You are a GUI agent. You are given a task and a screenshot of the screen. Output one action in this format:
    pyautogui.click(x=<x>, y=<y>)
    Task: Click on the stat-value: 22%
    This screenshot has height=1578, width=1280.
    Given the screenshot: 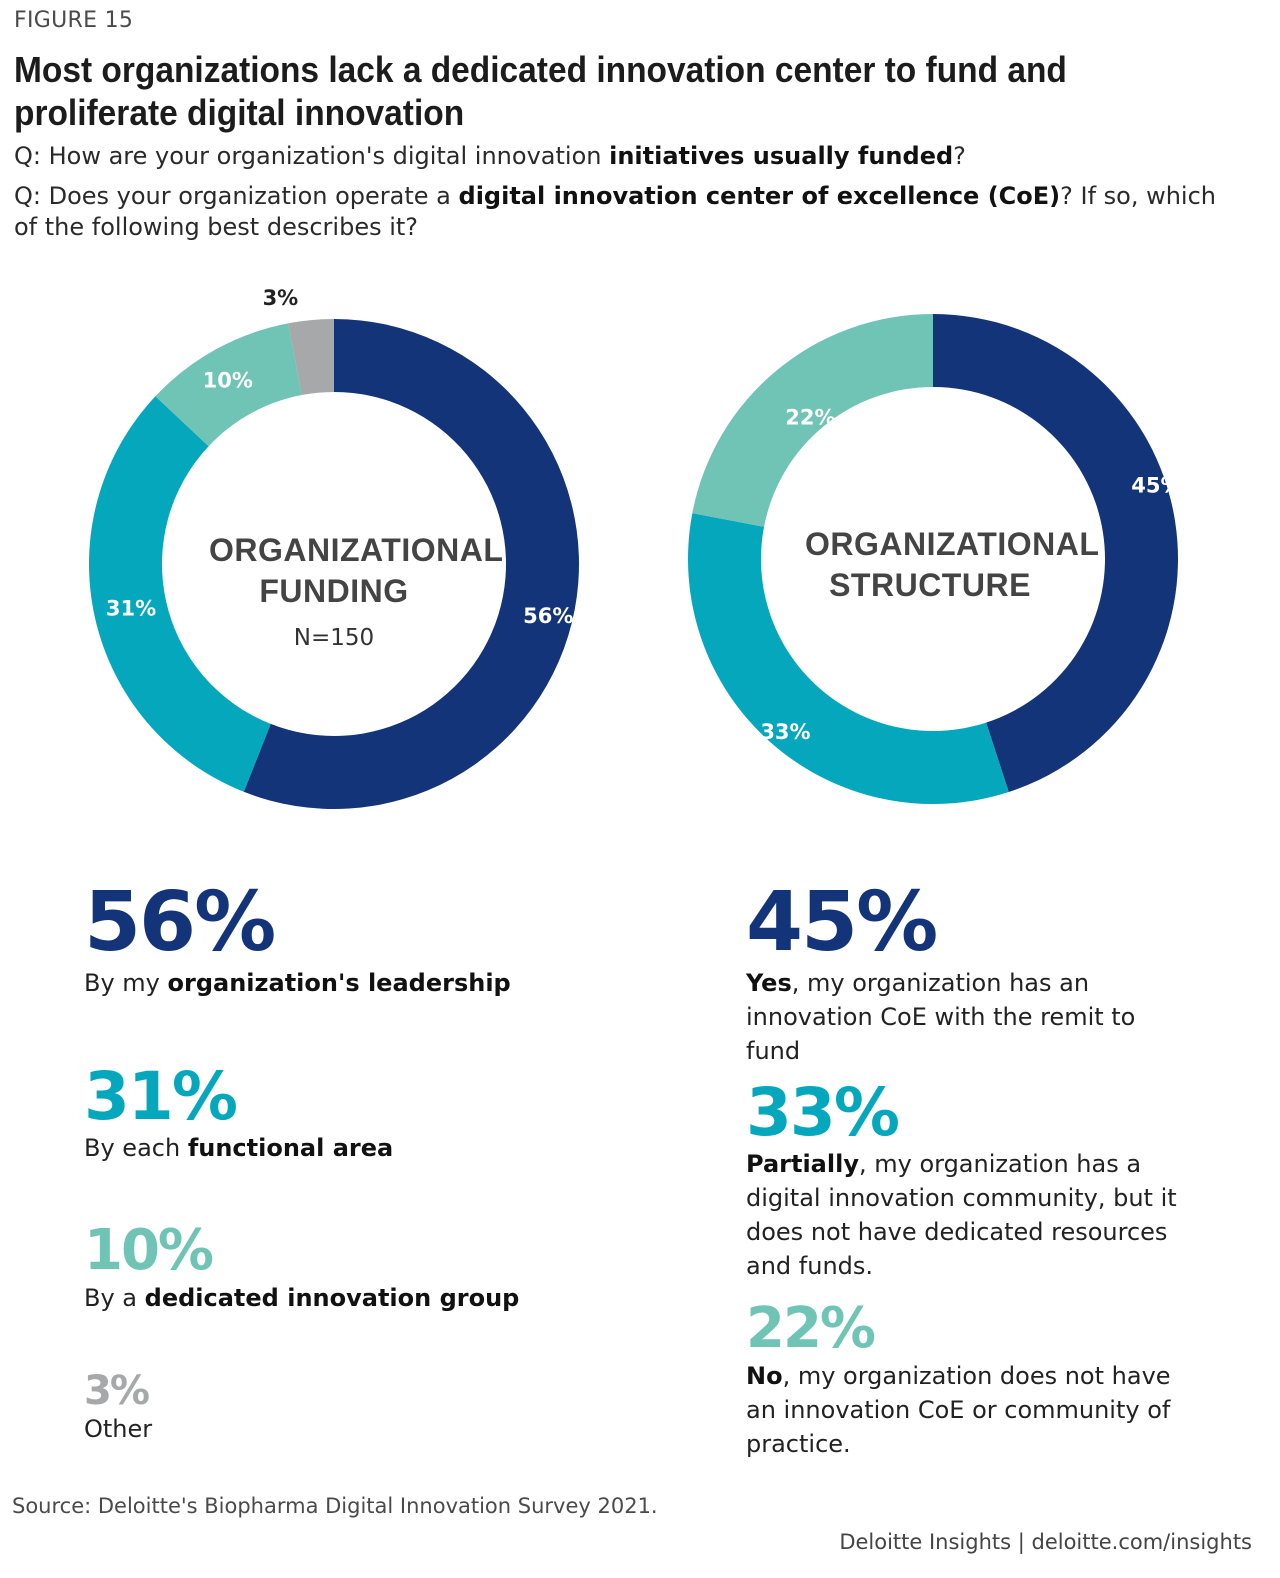 What is the action you would take?
    pyautogui.click(x=811, y=1328)
    